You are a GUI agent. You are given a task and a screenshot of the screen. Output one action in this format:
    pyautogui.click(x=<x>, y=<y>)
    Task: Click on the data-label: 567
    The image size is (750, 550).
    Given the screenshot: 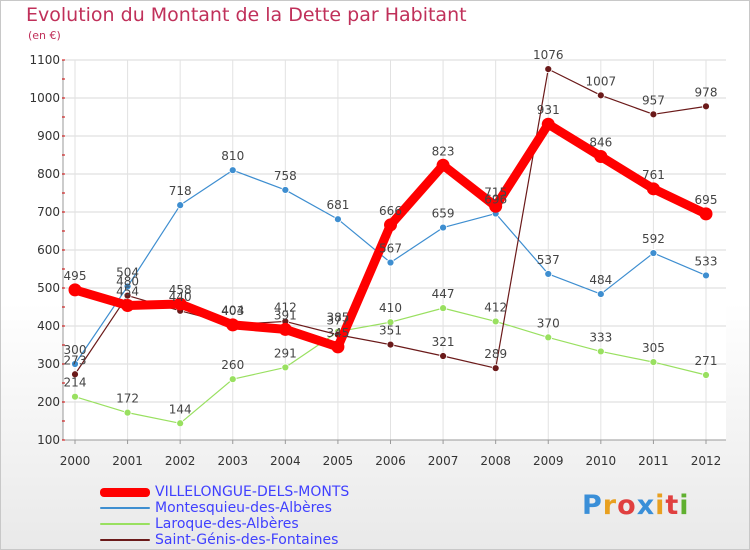 What is the action you would take?
    pyautogui.click(x=390, y=249)
    